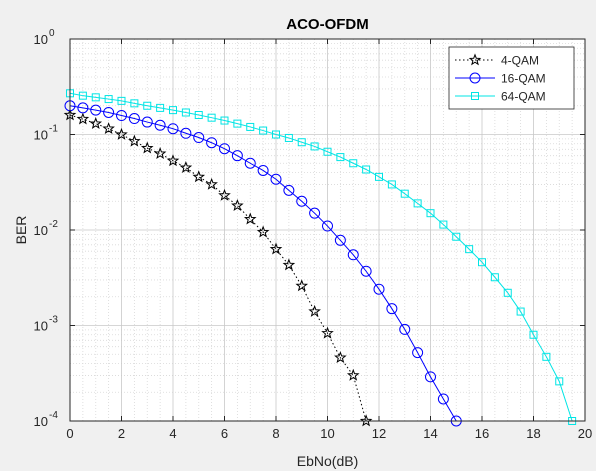 This screenshot has width=596, height=471. What do you see at coordinates (275, 433) in the screenshot?
I see `x-tick-label: 8` at bounding box center [275, 433].